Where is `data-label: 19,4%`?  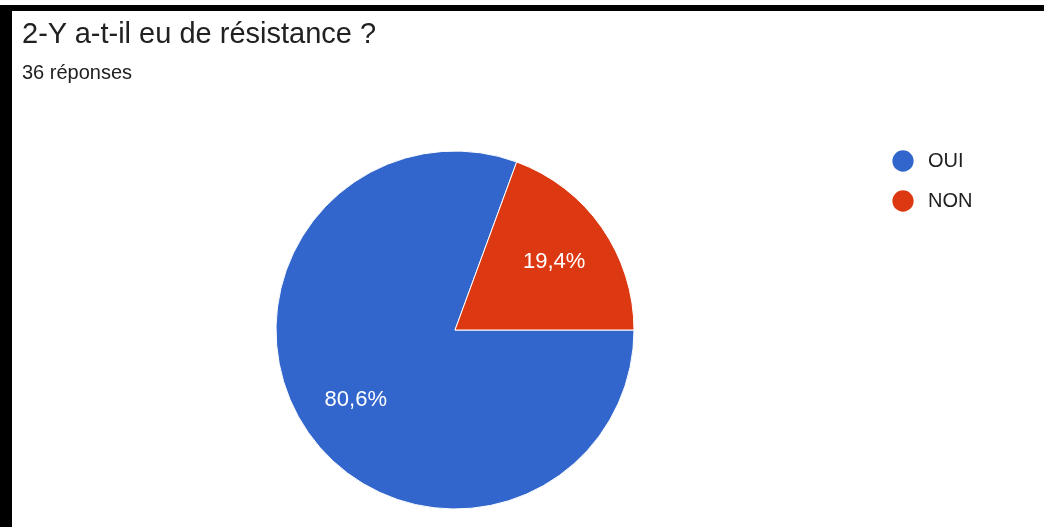
data-label: 19,4% is located at coordinates (554, 260).